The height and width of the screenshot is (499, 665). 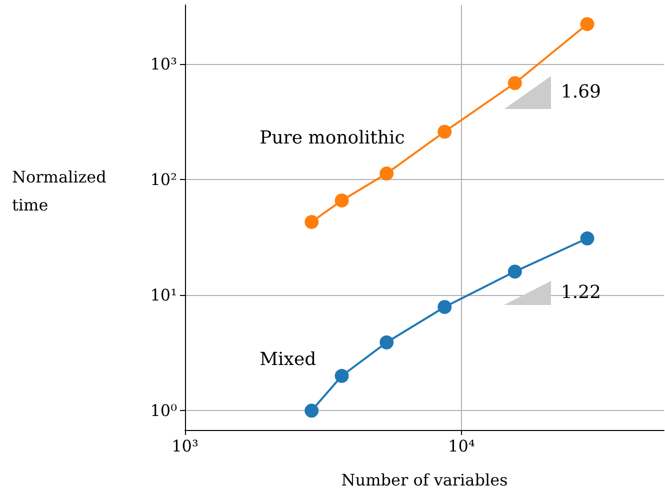 What do you see at coordinates (59, 191) in the screenshot?
I see `y-axis-title: Normalized time` at bounding box center [59, 191].